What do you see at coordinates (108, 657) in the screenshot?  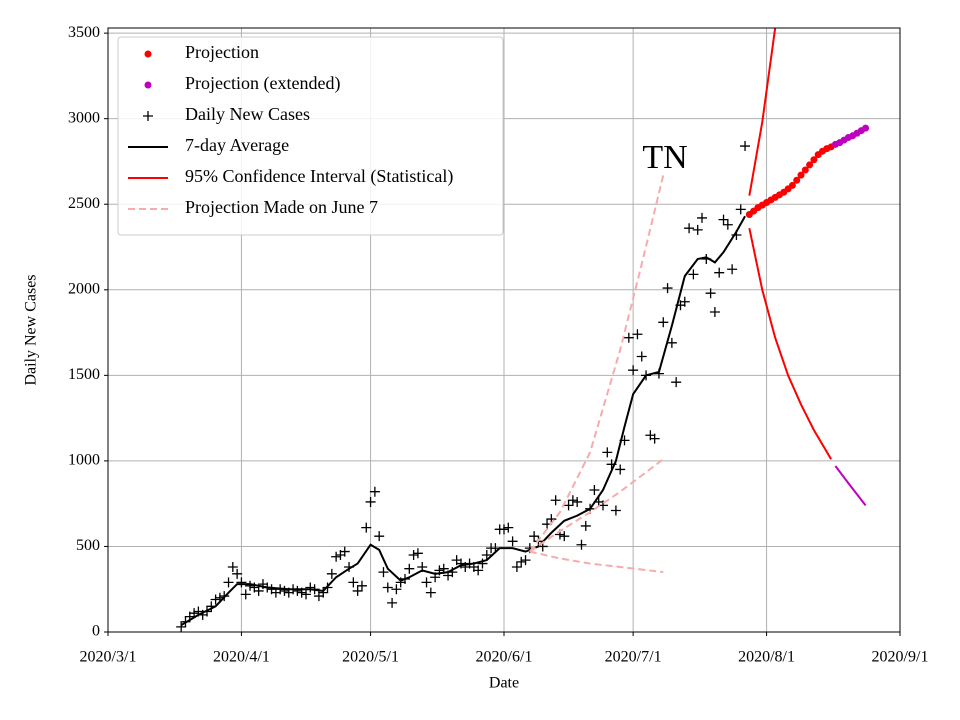 I see `x-tick-label: 2020/3/1` at bounding box center [108, 657].